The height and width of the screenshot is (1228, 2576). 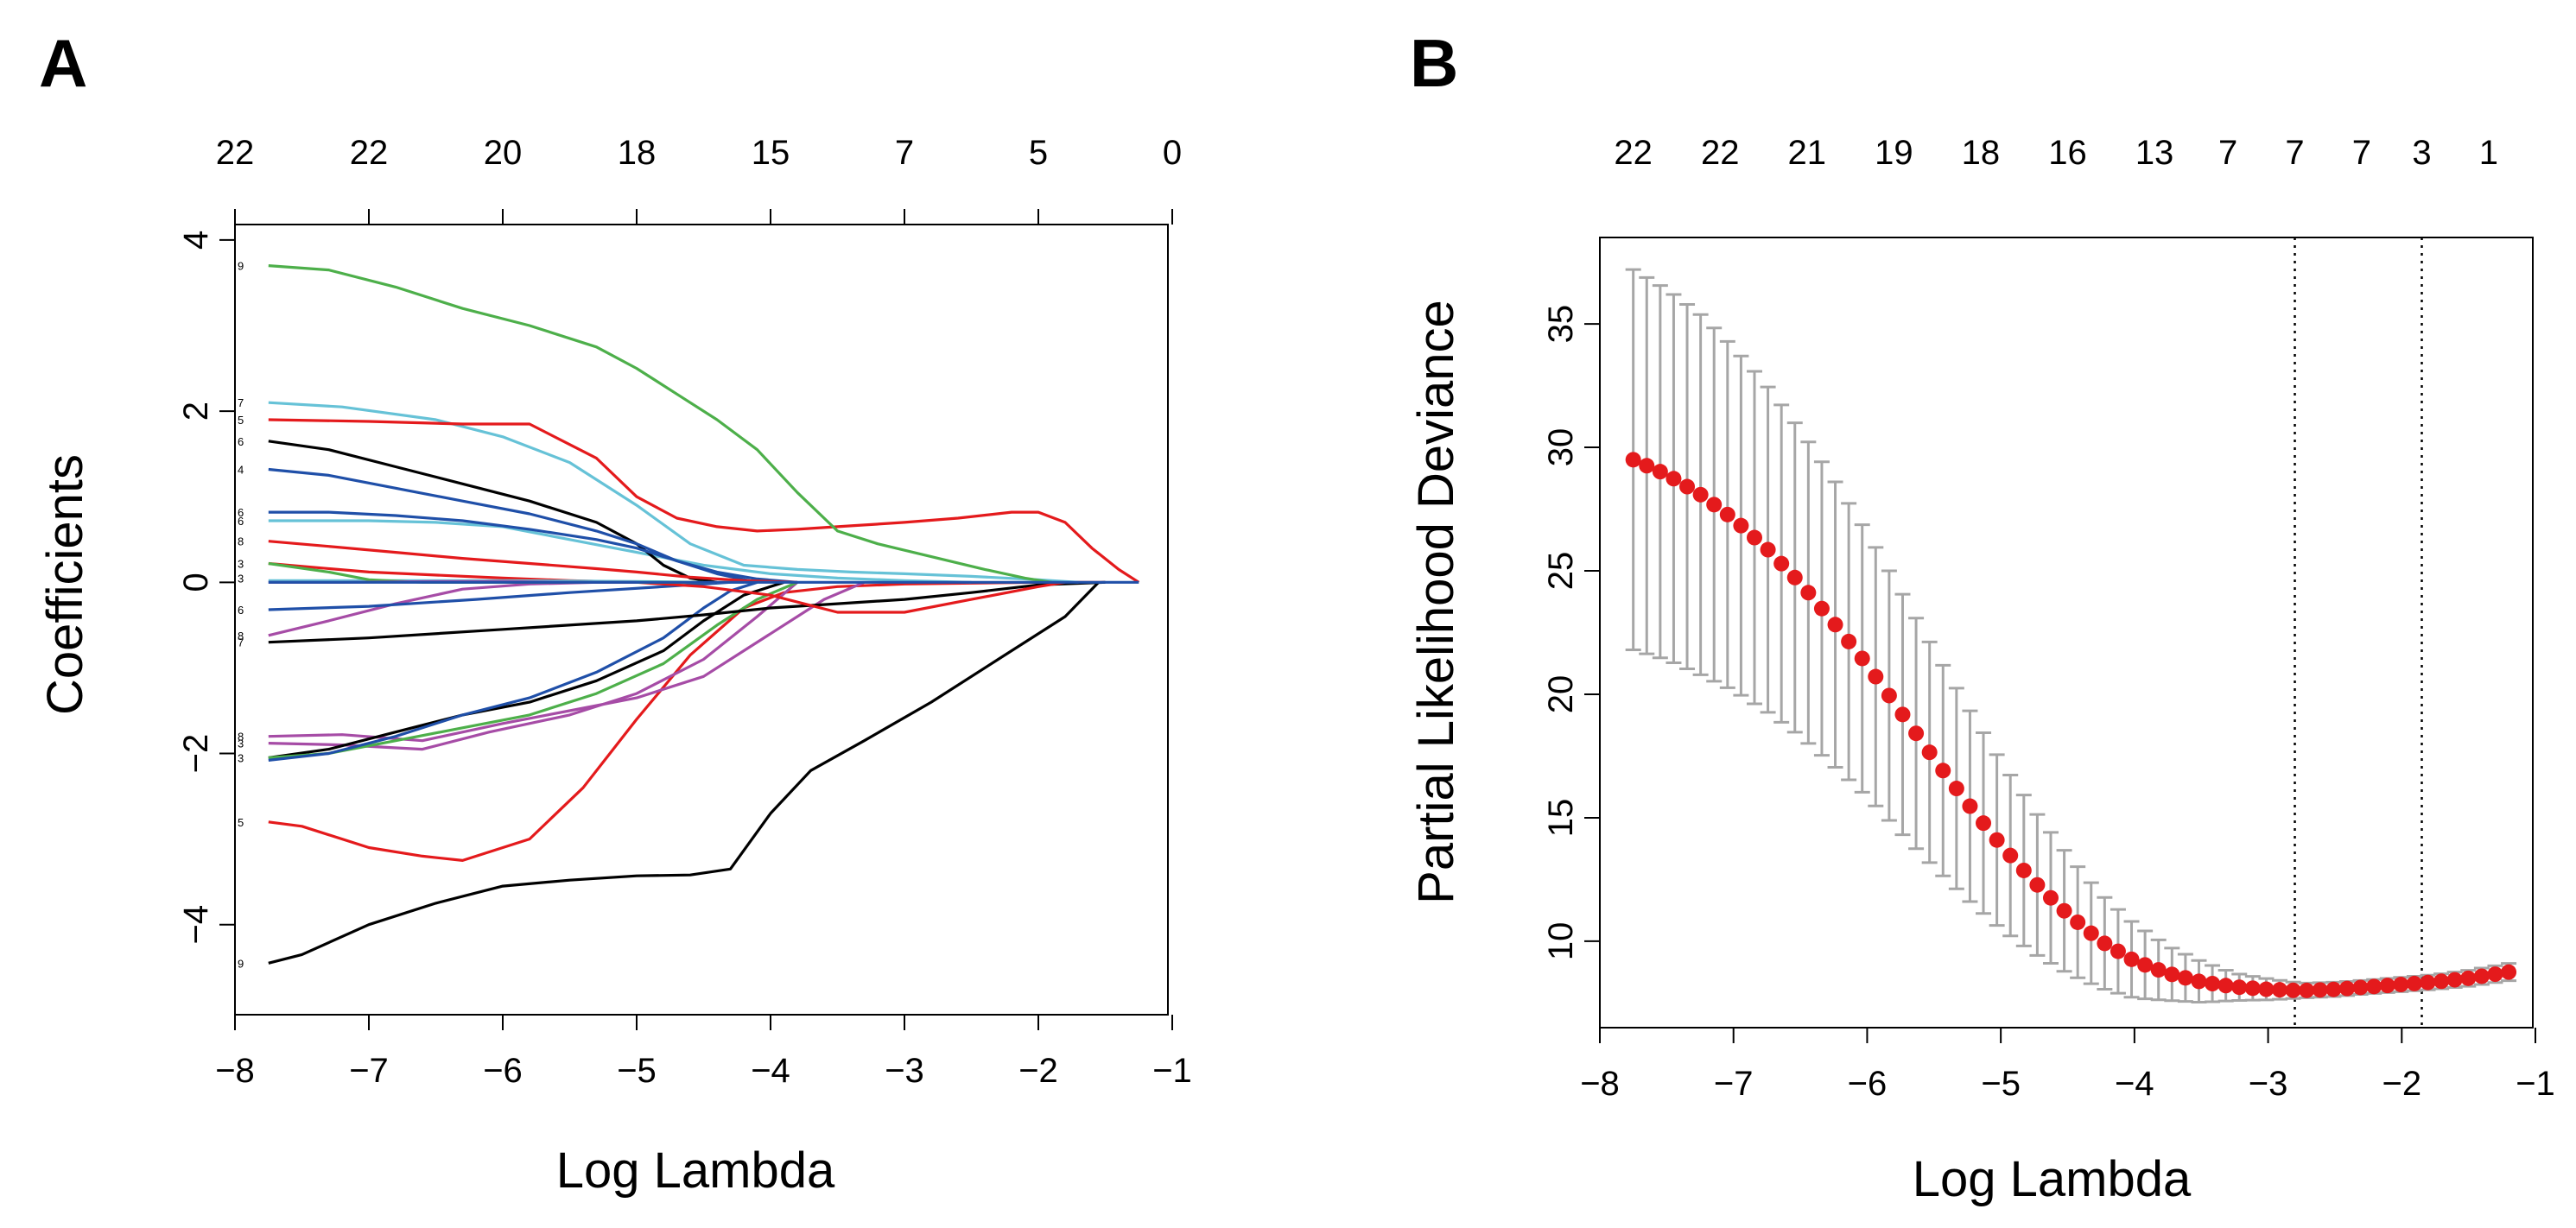 What do you see at coordinates (1720, 153) in the screenshot?
I see `top-label-1: 22` at bounding box center [1720, 153].